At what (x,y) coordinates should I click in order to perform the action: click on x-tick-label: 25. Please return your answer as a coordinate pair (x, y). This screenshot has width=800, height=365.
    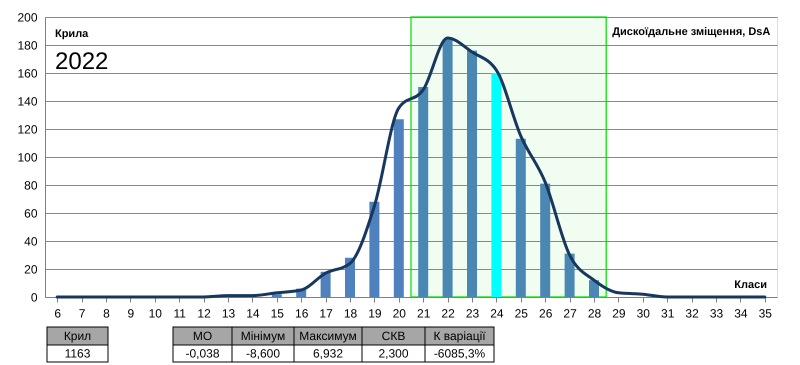
    Looking at the image, I should click on (521, 313).